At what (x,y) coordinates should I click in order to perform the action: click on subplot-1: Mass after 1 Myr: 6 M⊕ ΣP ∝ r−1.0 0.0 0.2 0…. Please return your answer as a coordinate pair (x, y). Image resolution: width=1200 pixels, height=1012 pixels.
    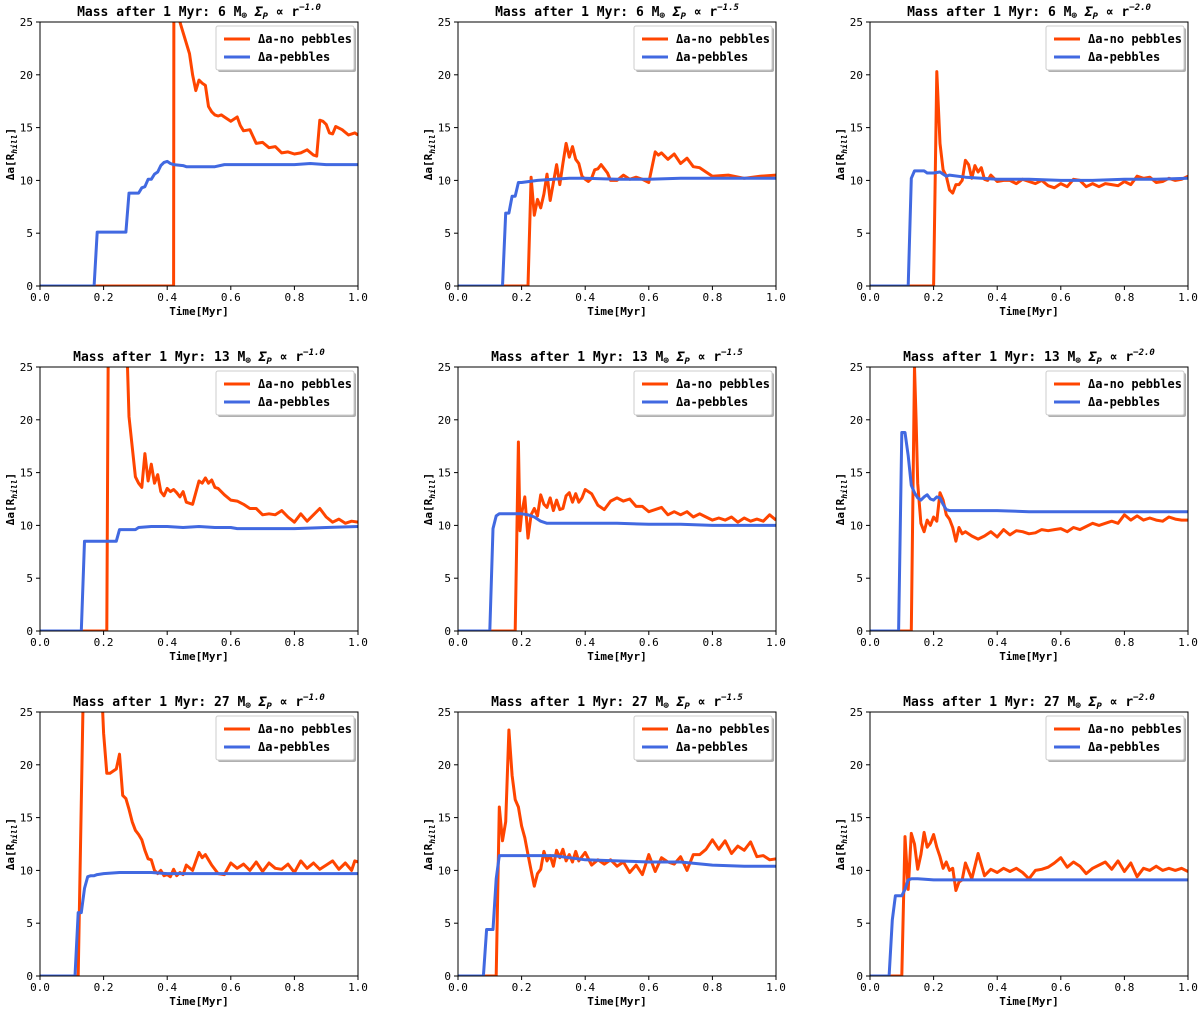
    Looking at the image, I should click on (186, 160).